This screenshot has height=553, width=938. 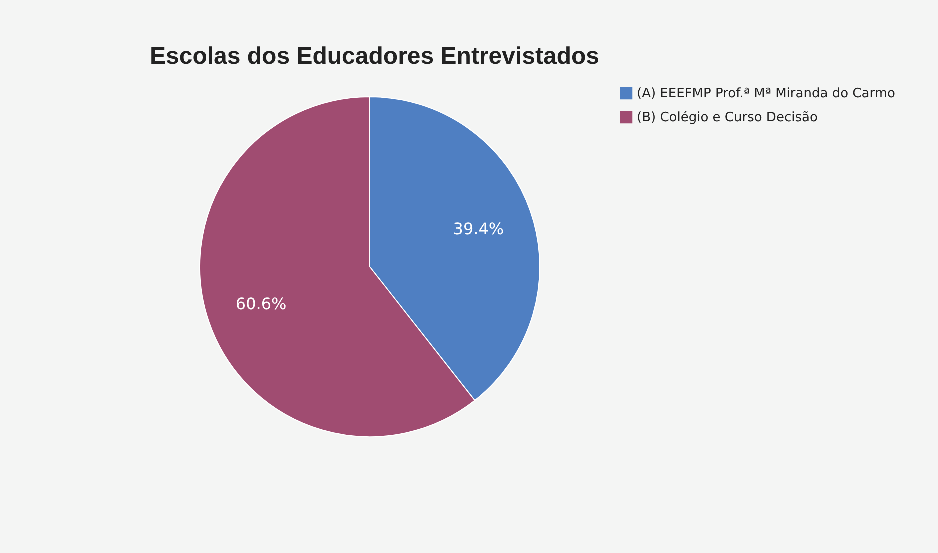 What do you see at coordinates (375, 56) in the screenshot?
I see `chart-title: Escolas dos Educadores Entrevistados` at bounding box center [375, 56].